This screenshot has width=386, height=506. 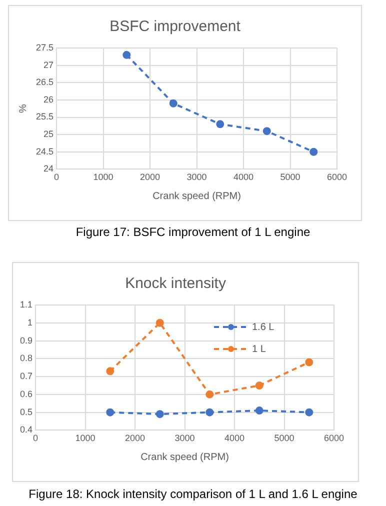 I want to click on y-tick-label: 25, so click(x=49, y=134).